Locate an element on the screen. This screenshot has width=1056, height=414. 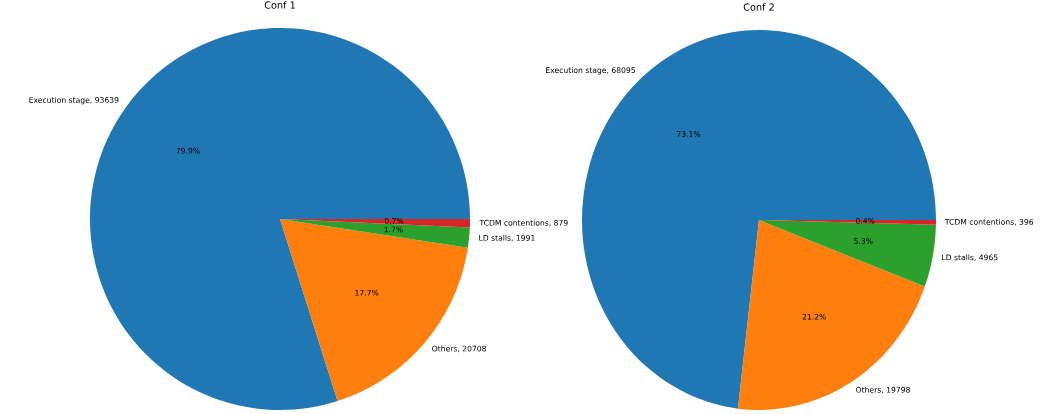
pie-slice is located at coordinates (375, 233).